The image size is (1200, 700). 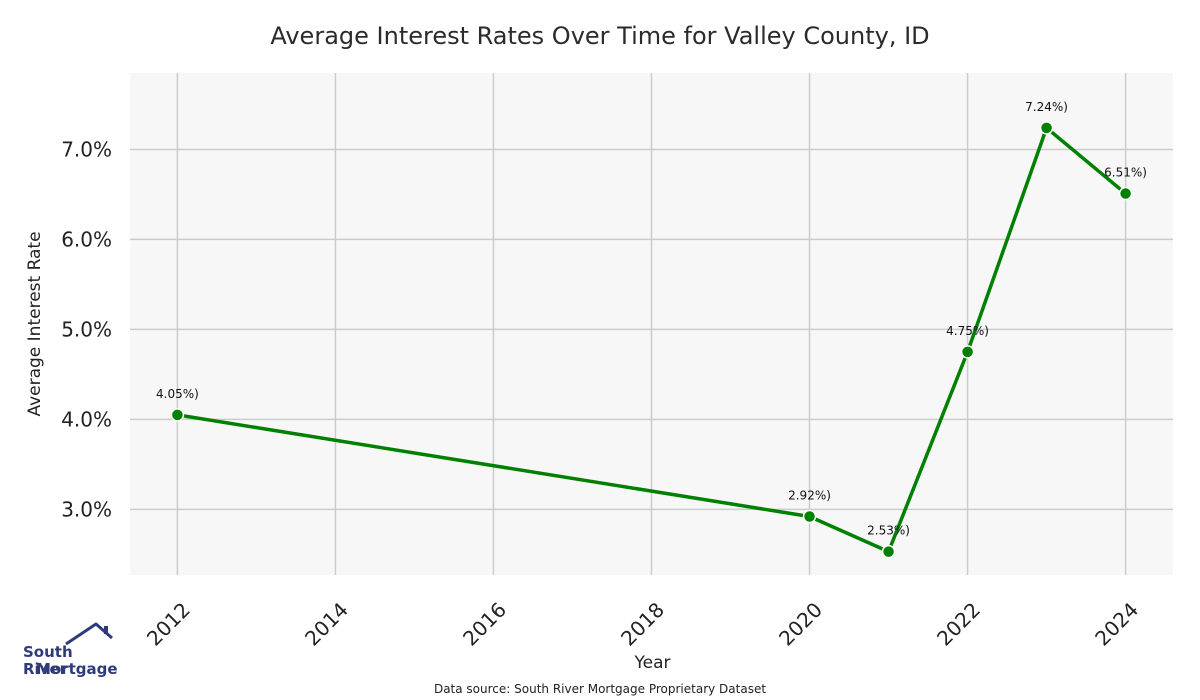 What do you see at coordinates (168, 624) in the screenshot?
I see `x-tick-label: 2012` at bounding box center [168, 624].